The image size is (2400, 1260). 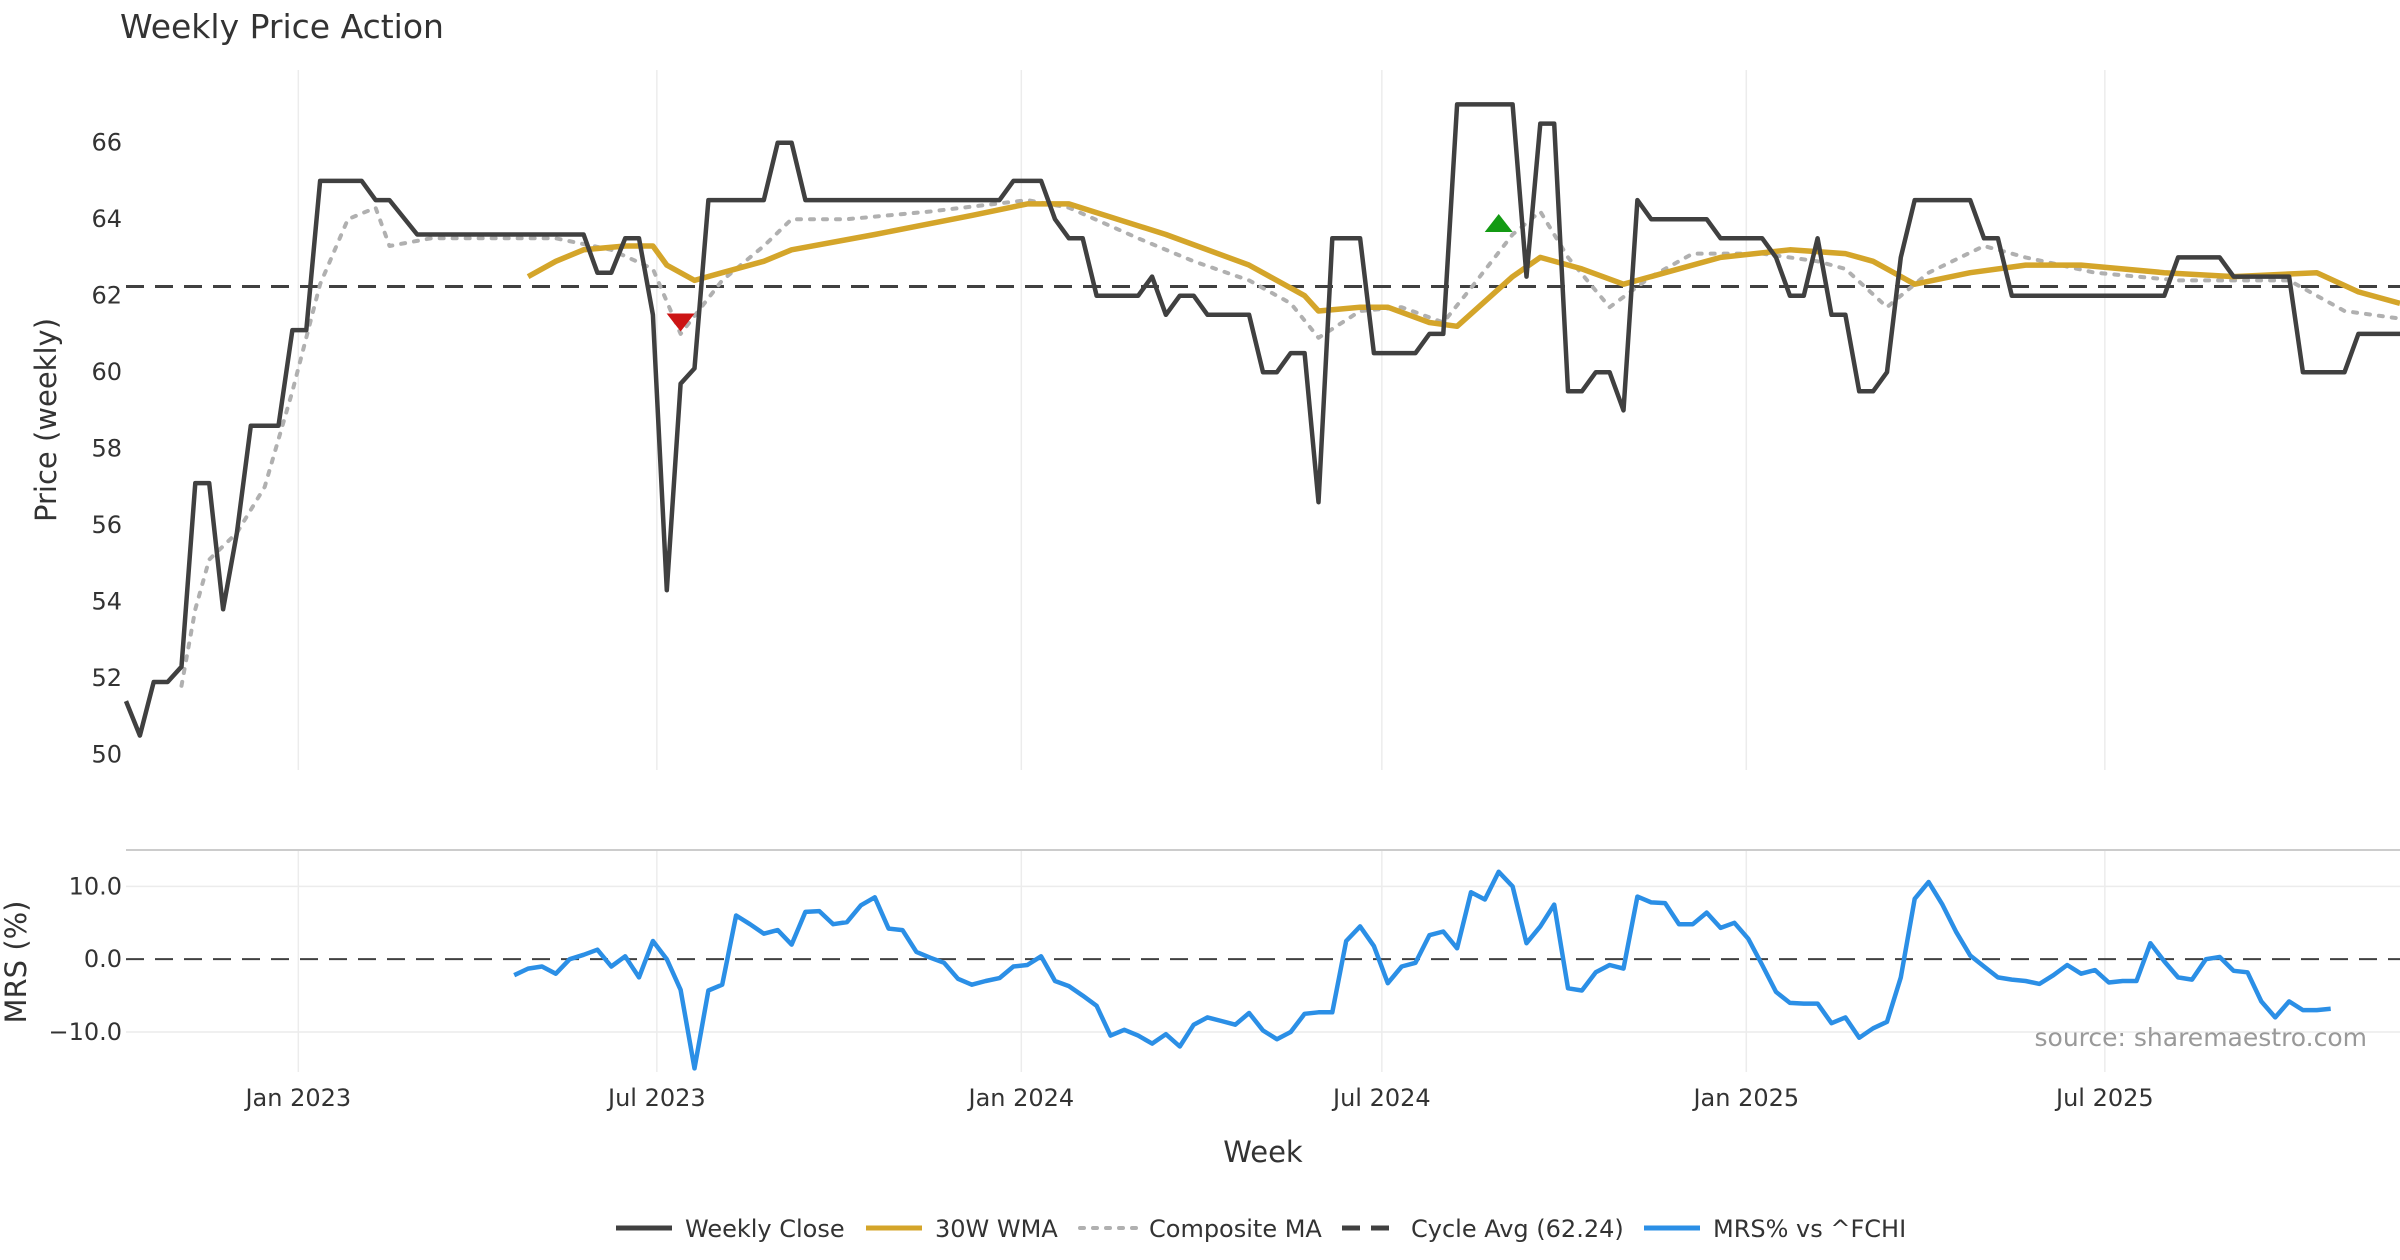 I want to click on legend-label: MRS% vs ^FCHI, so click(x=1809, y=1229).